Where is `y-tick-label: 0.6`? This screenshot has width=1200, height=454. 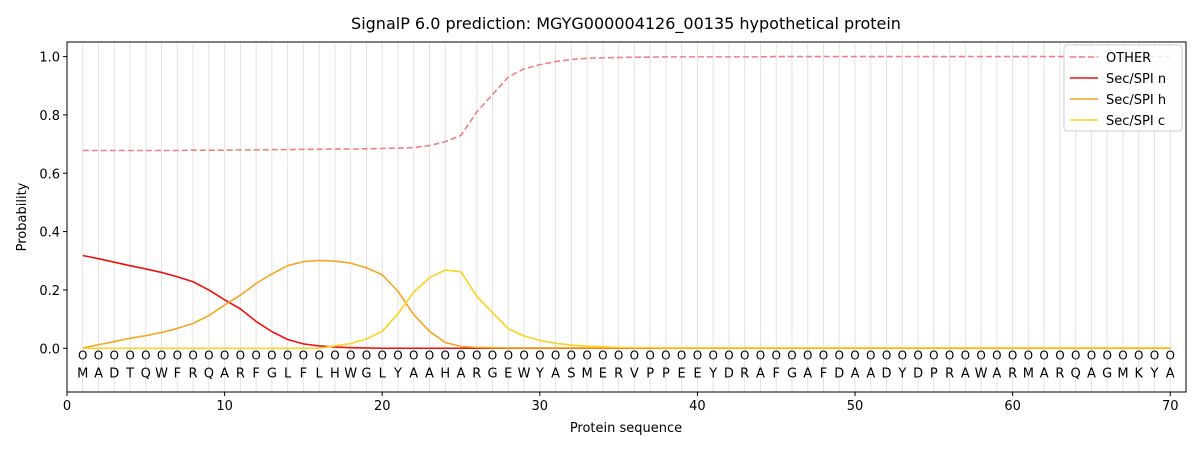
y-tick-label: 0.6 is located at coordinates (49, 174).